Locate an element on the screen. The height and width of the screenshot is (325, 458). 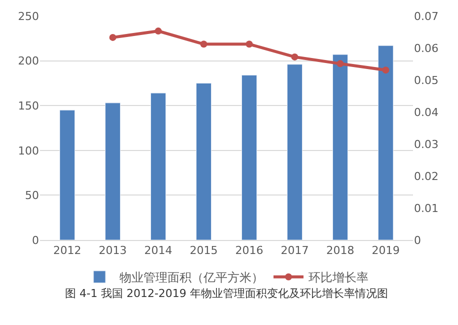
caption: 图 4-1 我国 2012-2019 年物业管理面积变化及环比增长率情况图 is located at coordinates (226, 293).